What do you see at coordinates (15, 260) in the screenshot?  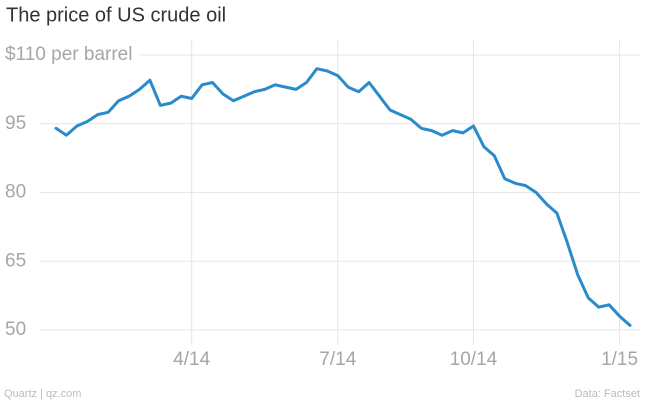 I see `y-tick-label: 65` at bounding box center [15, 260].